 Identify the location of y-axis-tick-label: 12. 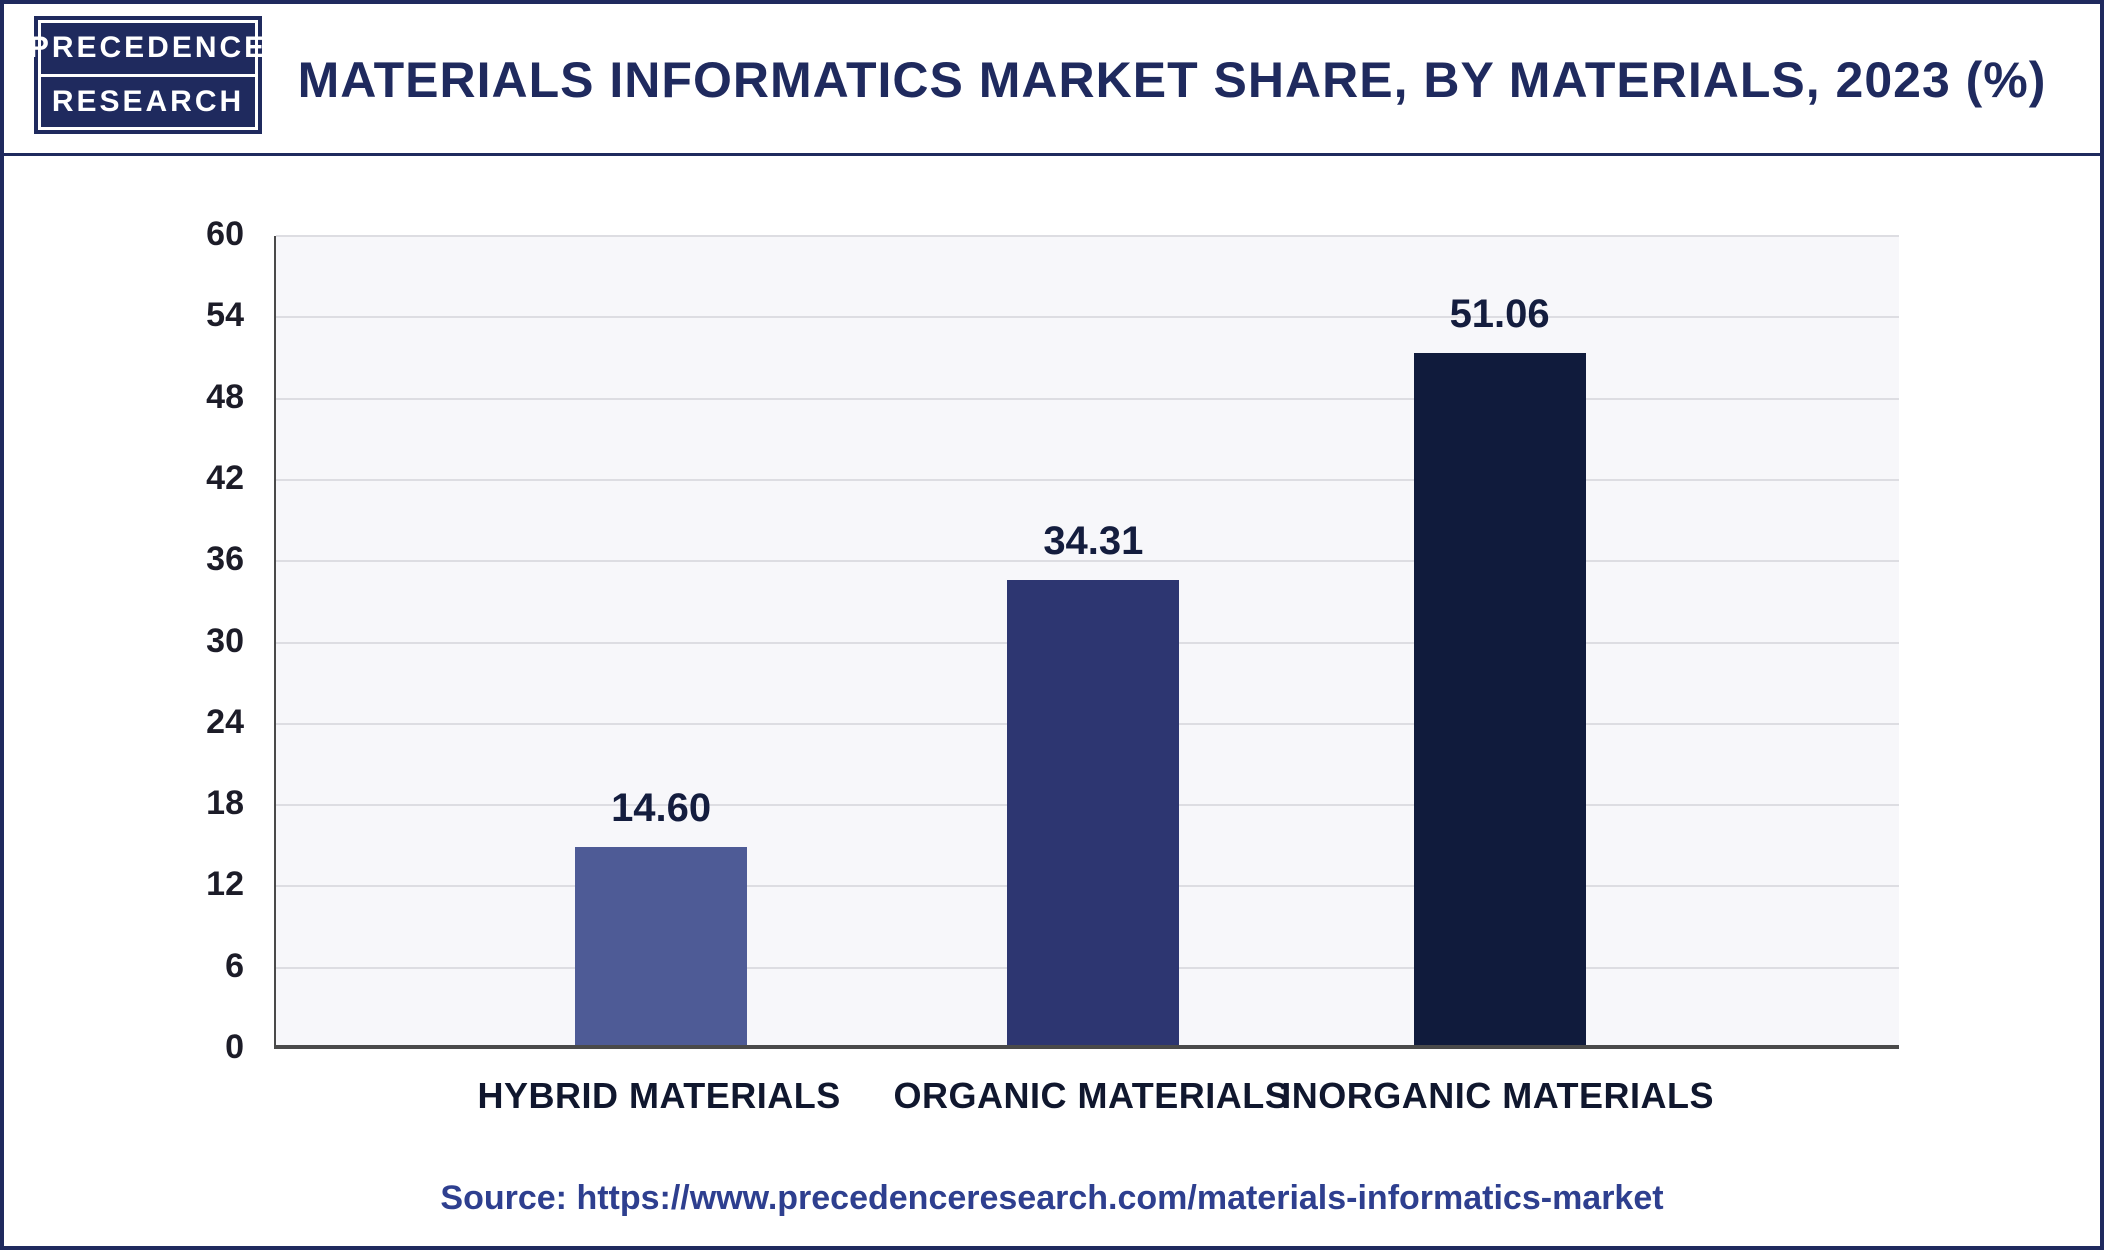
(225, 884).